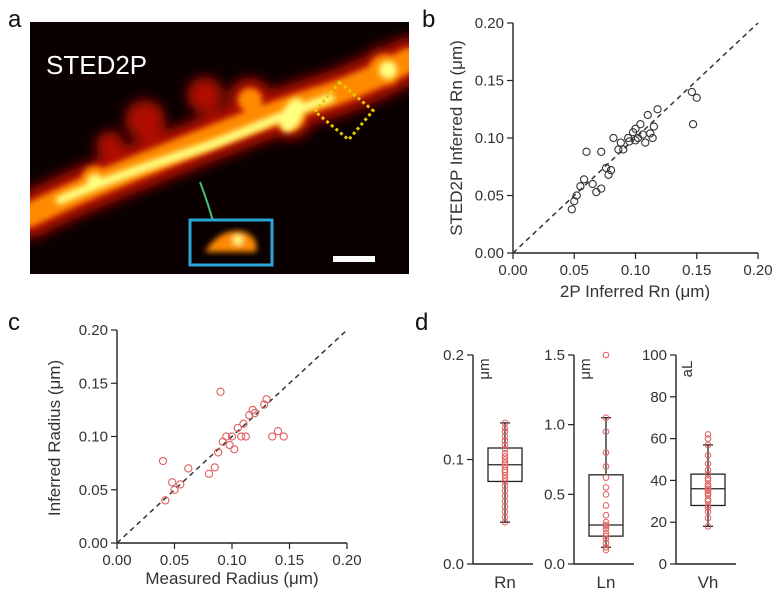 This screenshot has width=776, height=602. What do you see at coordinates (15, 19) in the screenshot?
I see `panel-label-a: a` at bounding box center [15, 19].